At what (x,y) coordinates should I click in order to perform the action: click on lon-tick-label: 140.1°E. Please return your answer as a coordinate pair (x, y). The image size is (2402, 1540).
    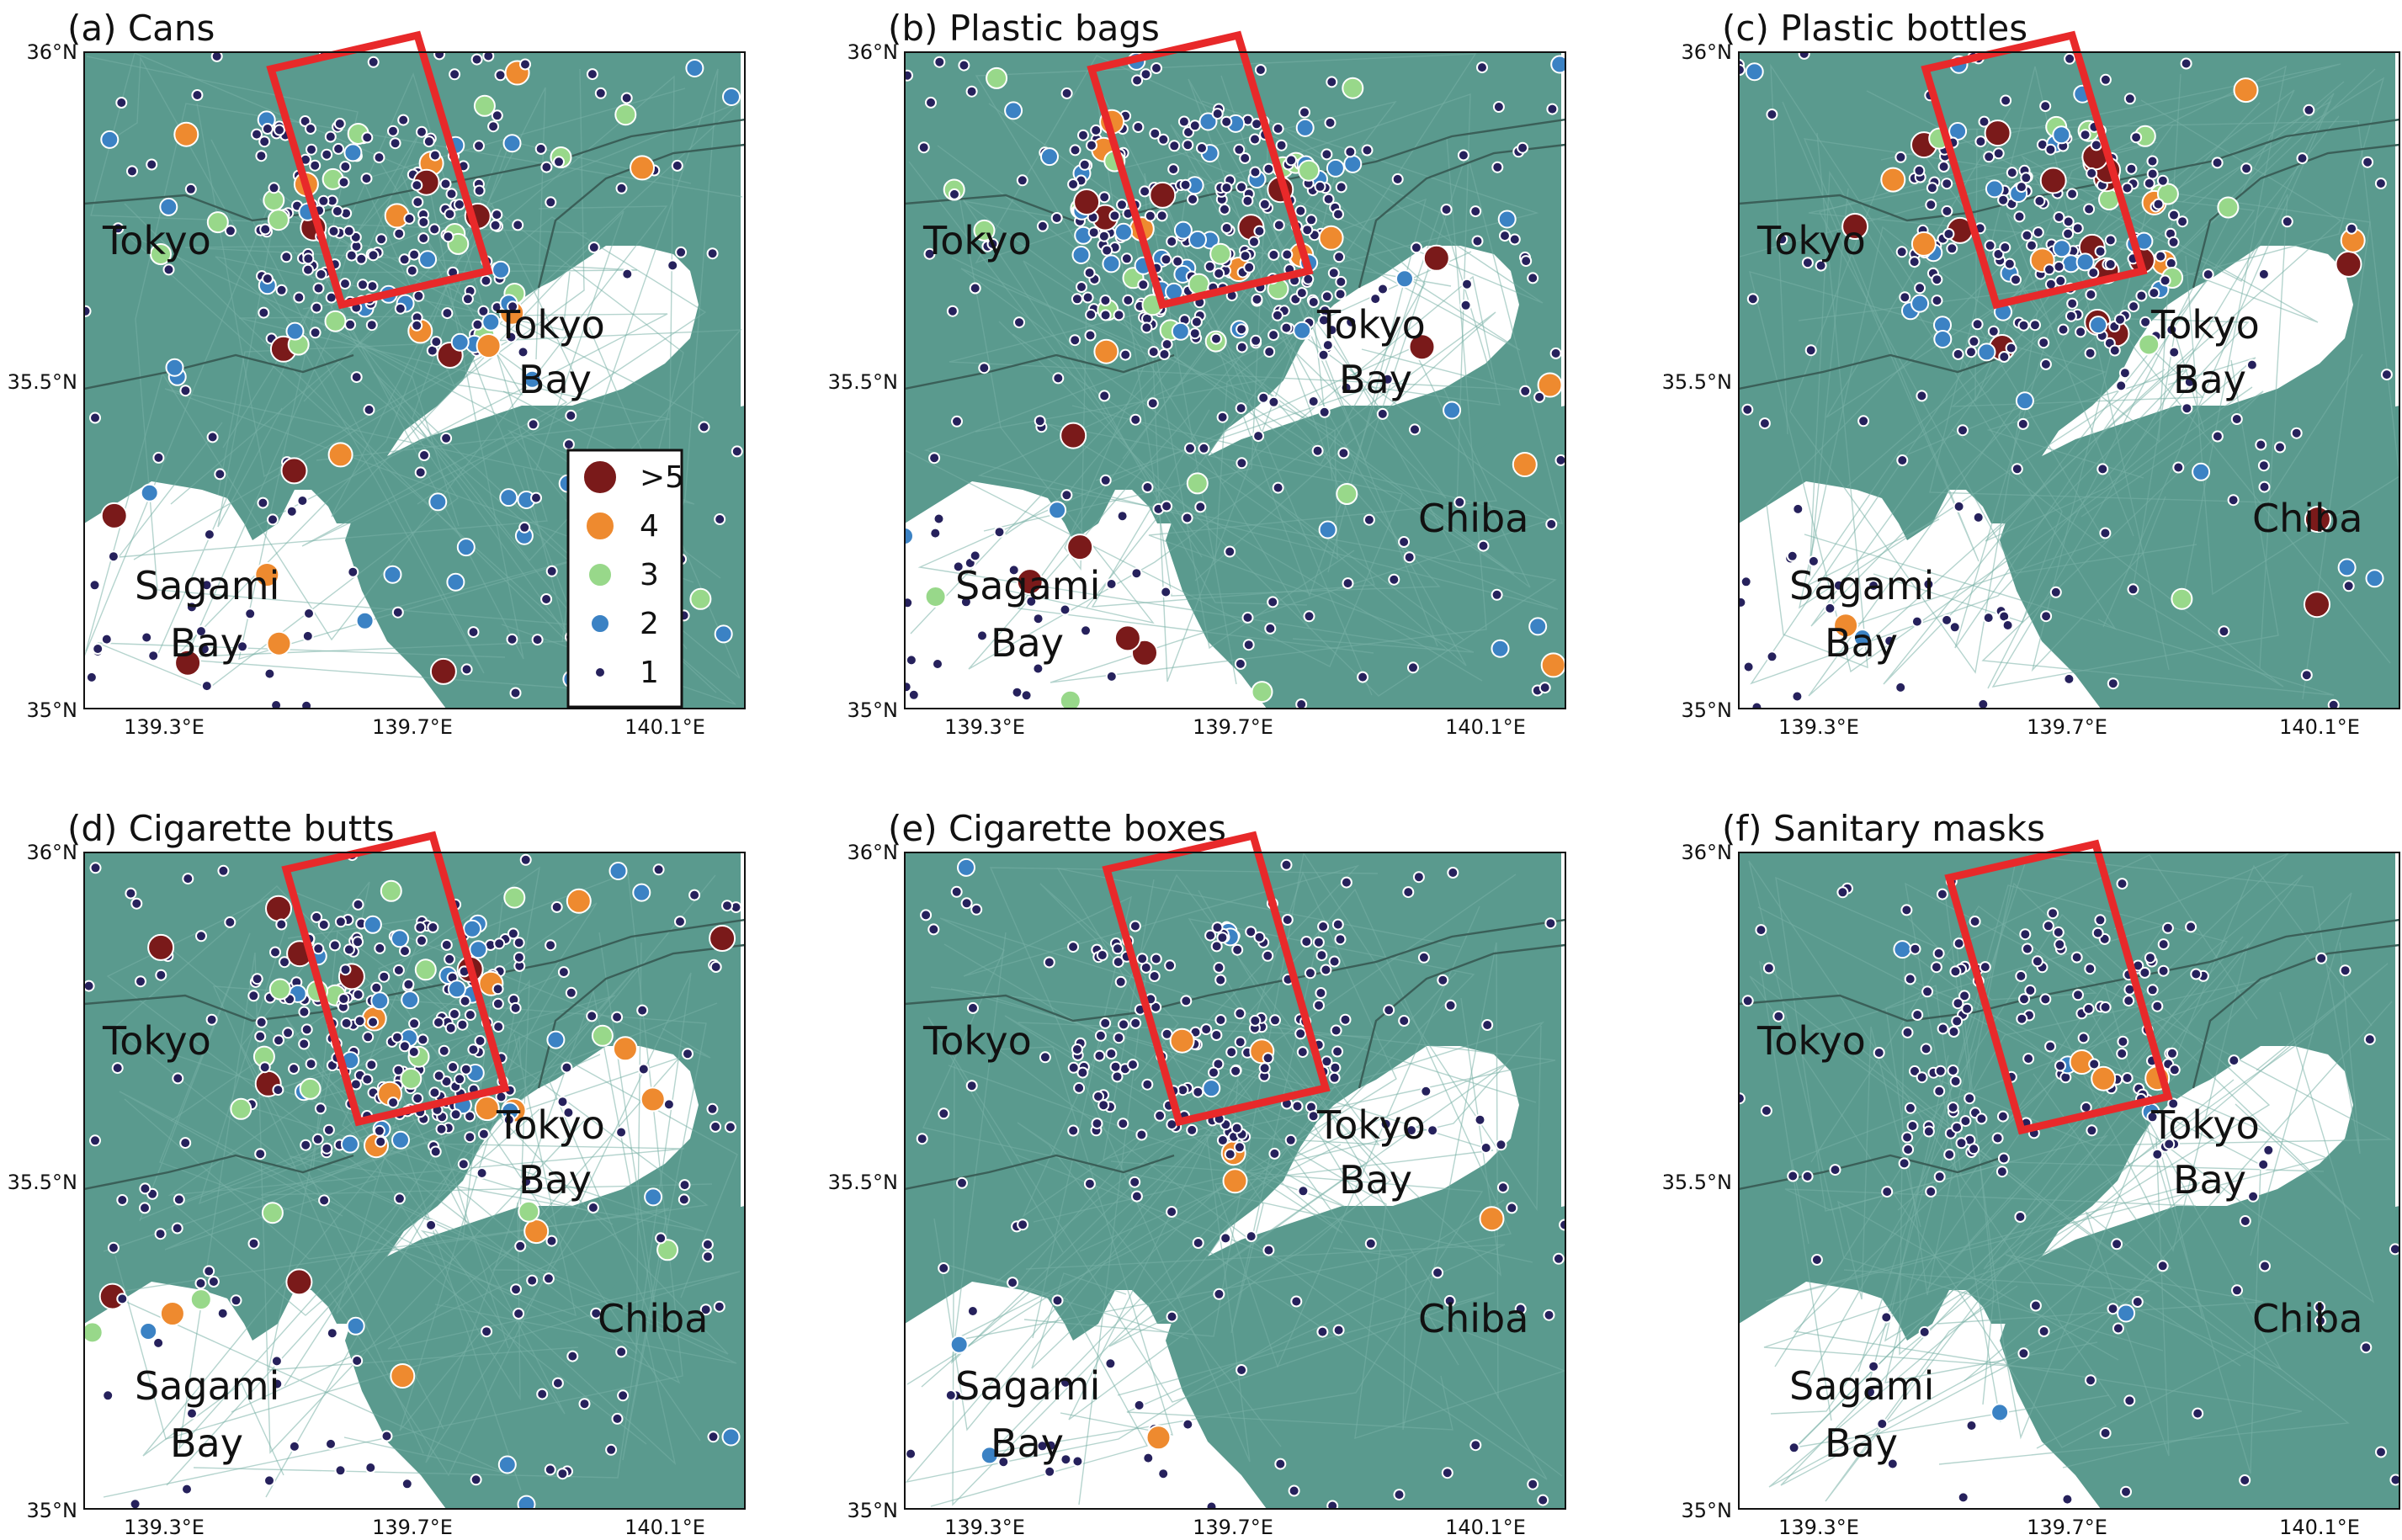
    Looking at the image, I should click on (2319, 1527).